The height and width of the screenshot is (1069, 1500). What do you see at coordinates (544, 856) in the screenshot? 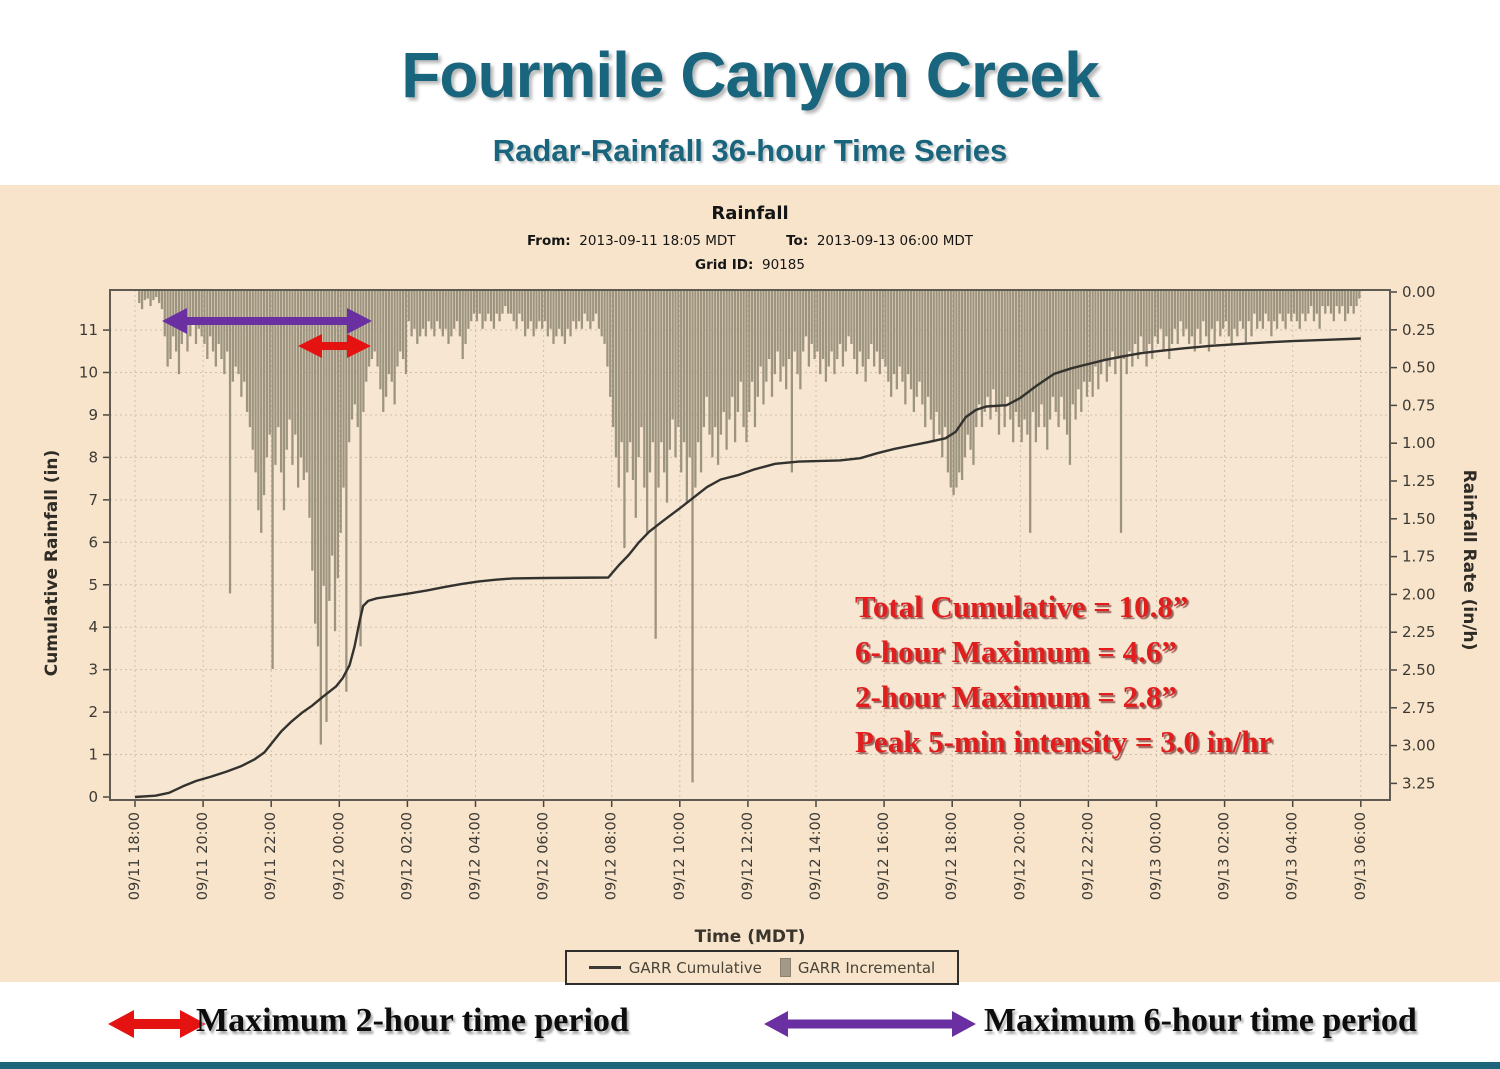
I see `svg-text: 09/12 06:00` at bounding box center [544, 856].